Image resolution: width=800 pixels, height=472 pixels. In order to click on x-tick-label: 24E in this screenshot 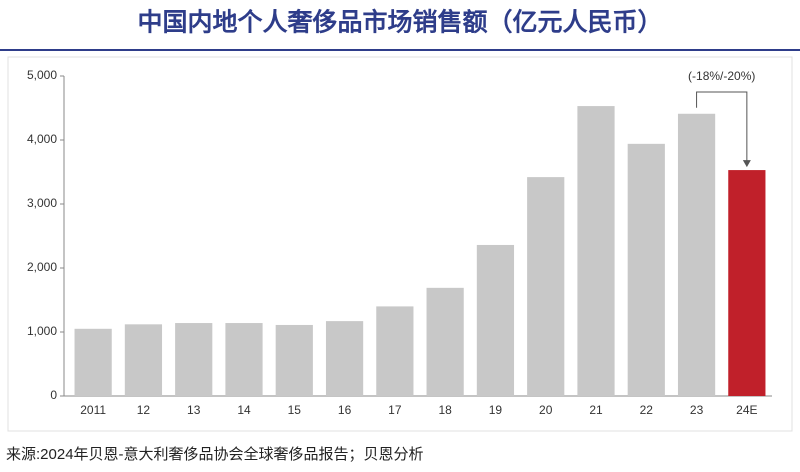, I will do `click(746, 410)`.